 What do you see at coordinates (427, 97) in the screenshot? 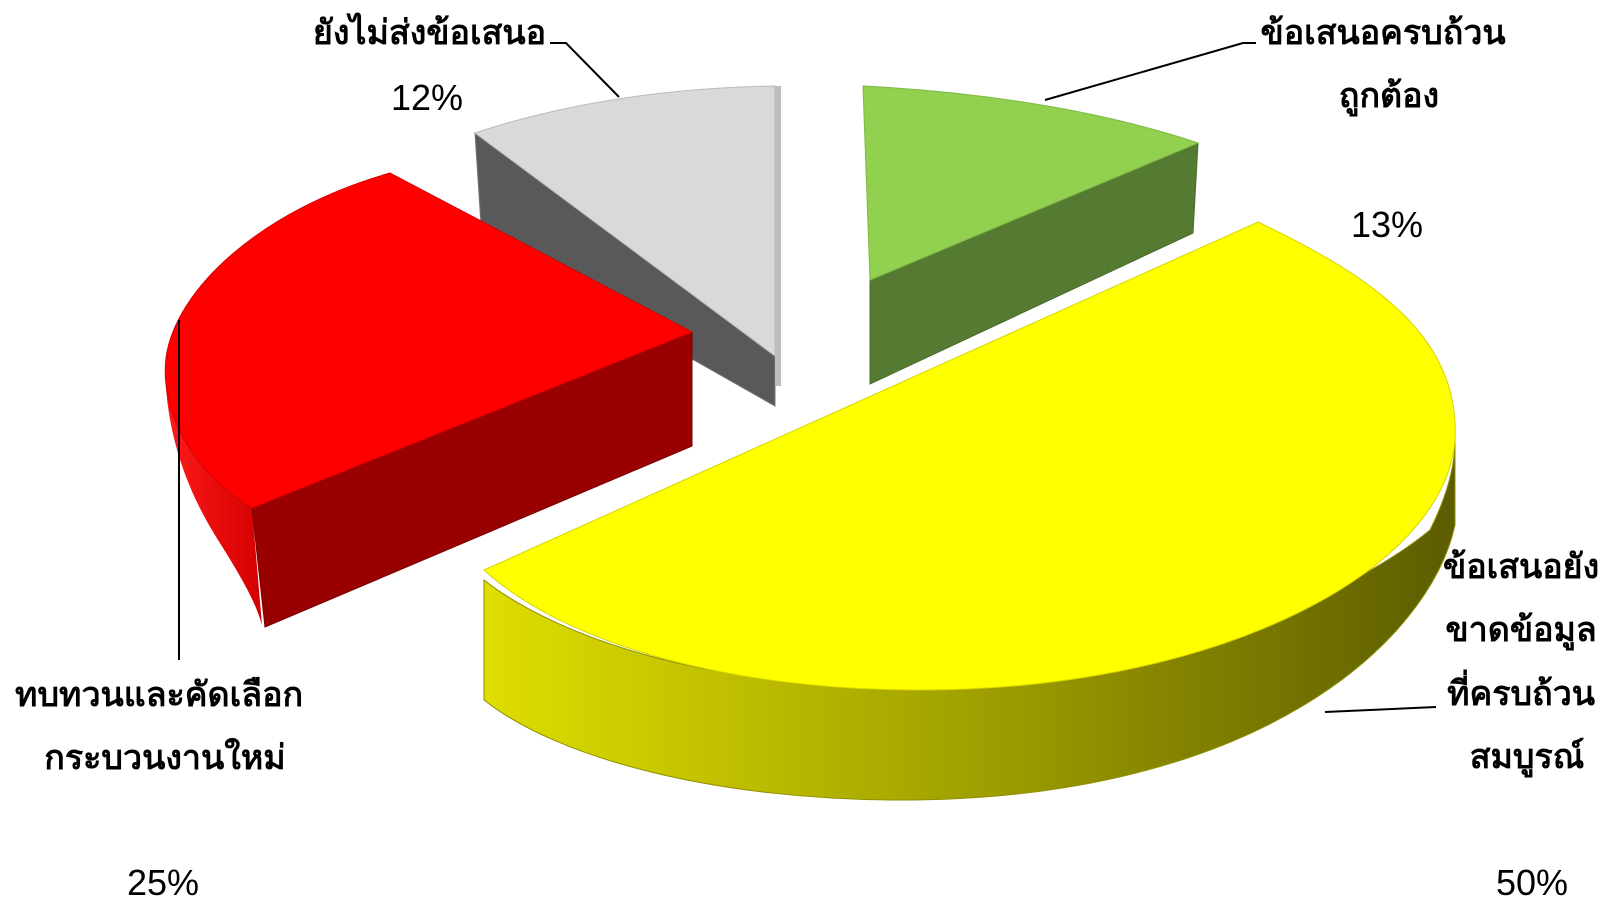
I see `value-label-not-submitted: 12%` at bounding box center [427, 97].